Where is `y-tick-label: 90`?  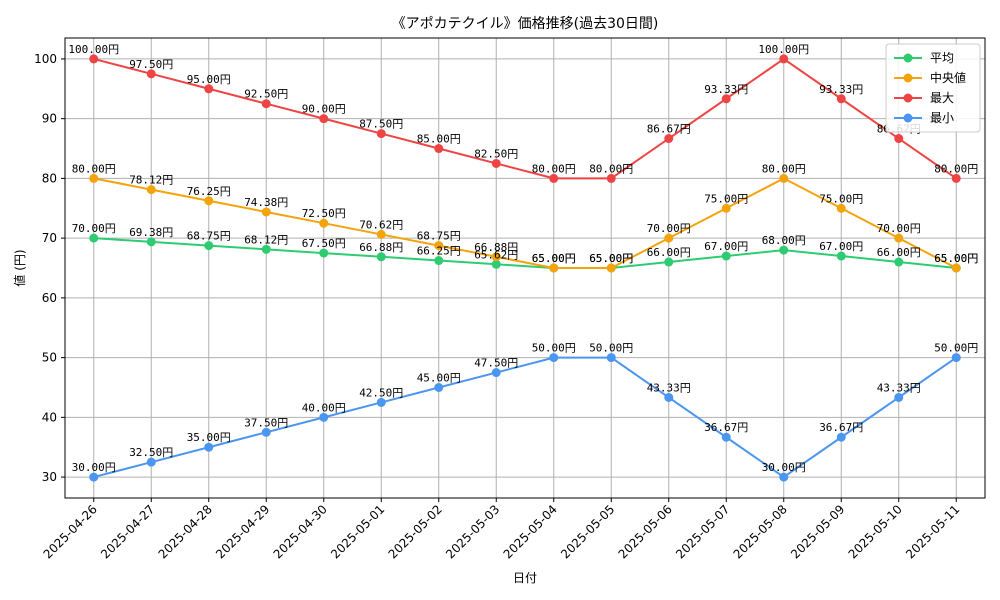
y-tick-label: 90 is located at coordinates (49, 119).